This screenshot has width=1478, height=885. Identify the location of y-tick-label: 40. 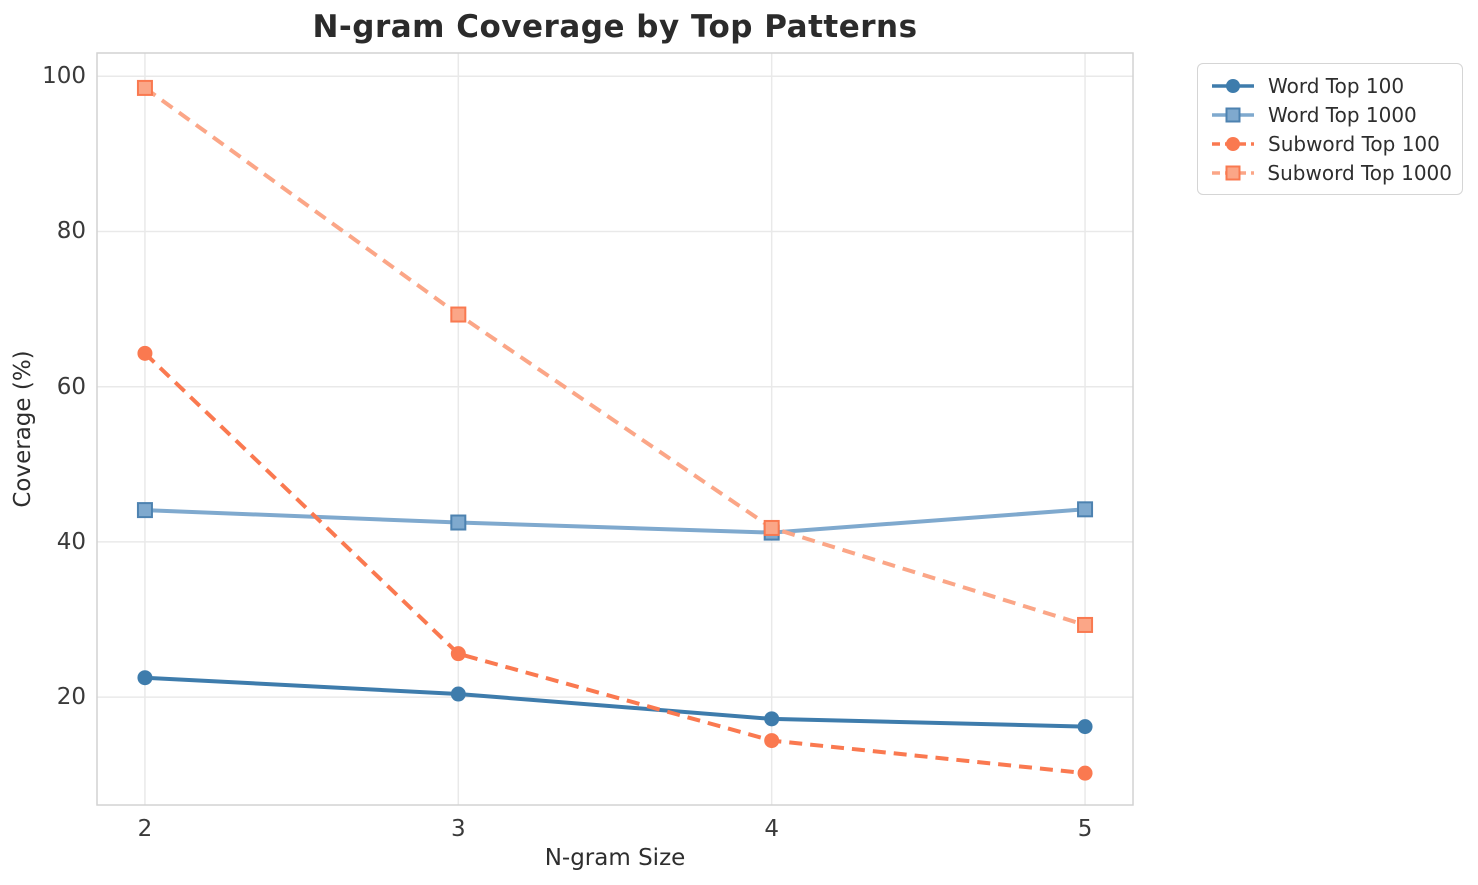
(71, 541).